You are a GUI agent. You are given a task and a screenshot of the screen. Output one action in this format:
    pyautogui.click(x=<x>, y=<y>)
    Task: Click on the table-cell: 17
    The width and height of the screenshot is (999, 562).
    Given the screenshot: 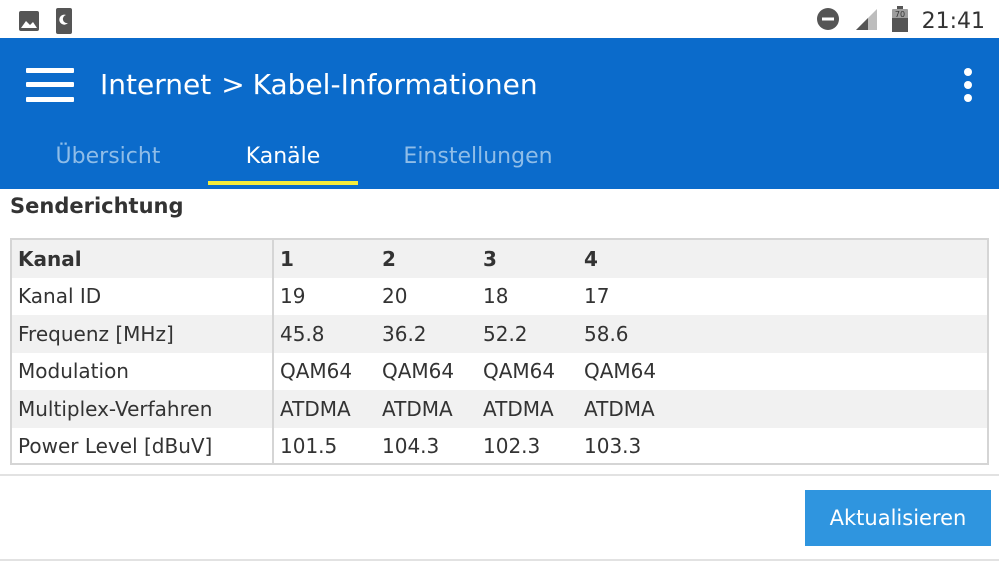 What is the action you would take?
    pyautogui.click(x=597, y=296)
    